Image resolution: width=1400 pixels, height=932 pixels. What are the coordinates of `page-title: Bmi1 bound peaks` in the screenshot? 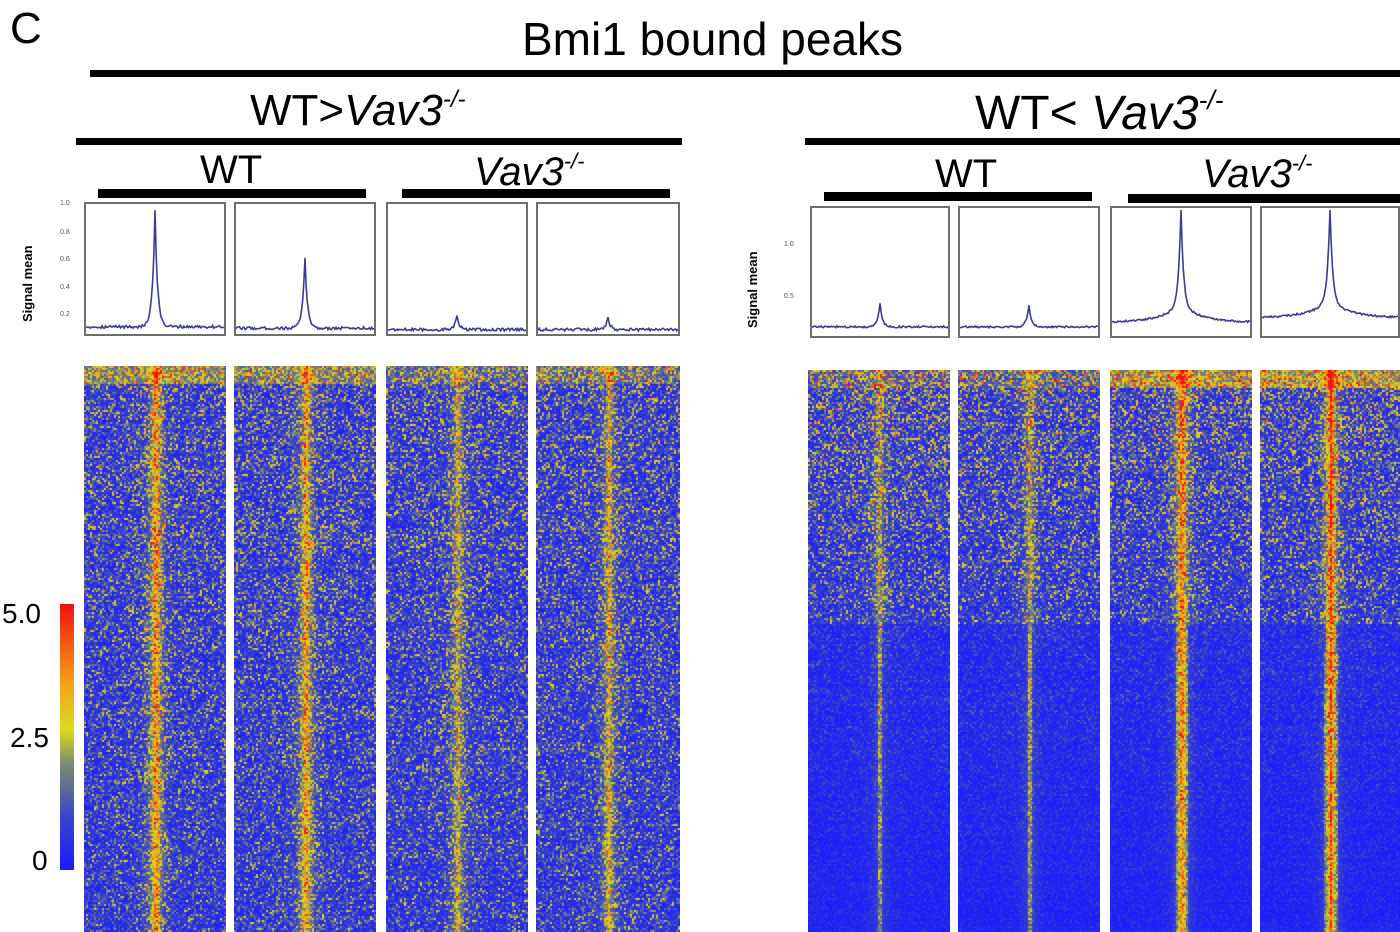 It's located at (713, 39).